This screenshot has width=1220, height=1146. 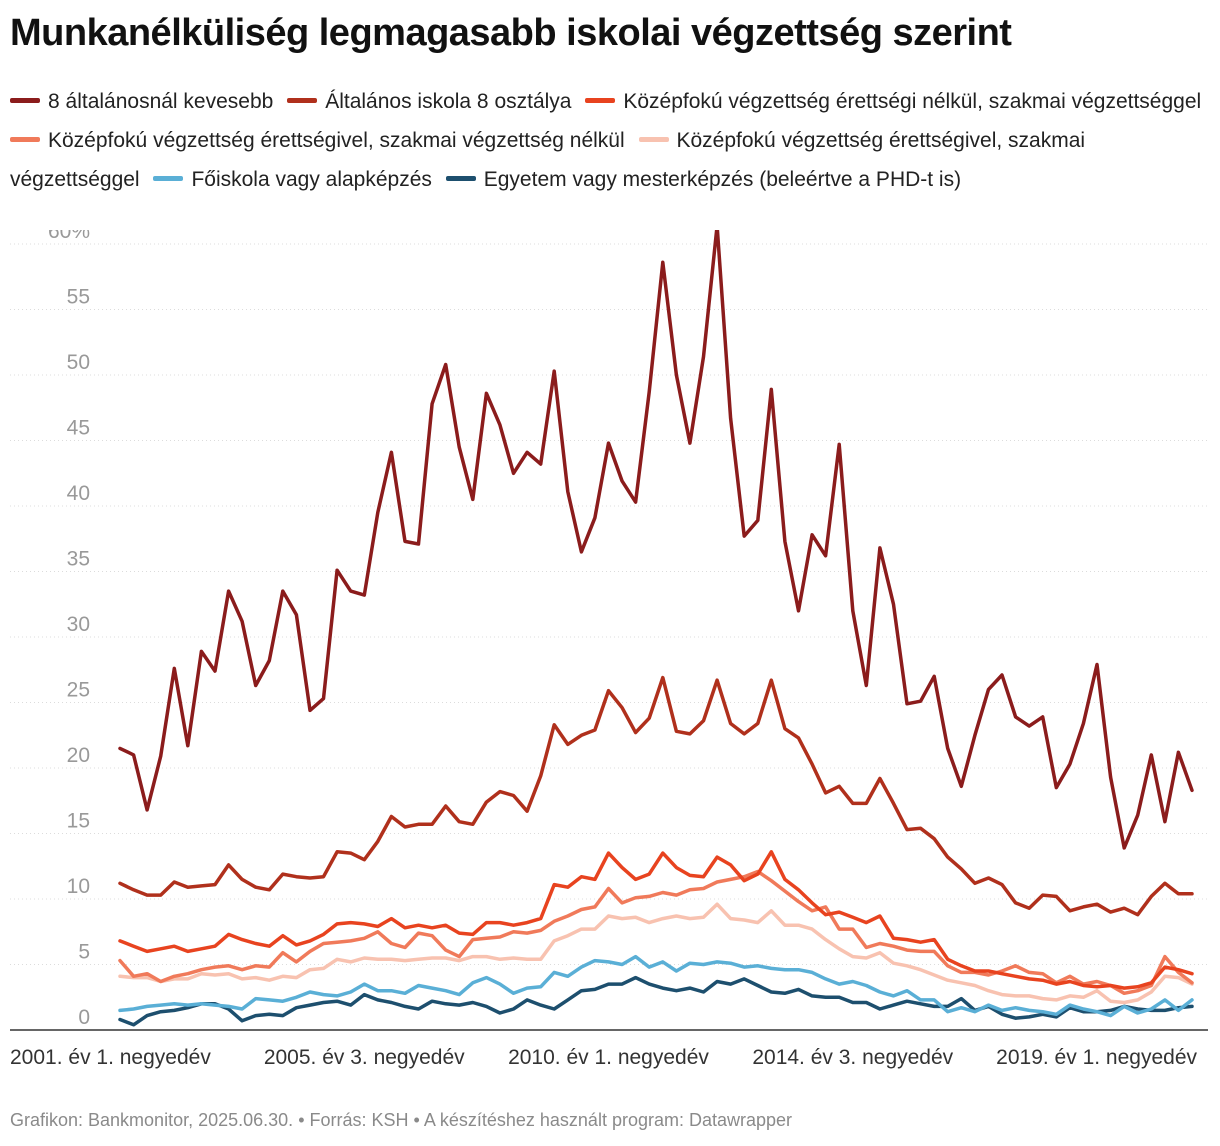 What do you see at coordinates (359, 1120) in the screenshot?
I see `footer-source: Forrás: KSH` at bounding box center [359, 1120].